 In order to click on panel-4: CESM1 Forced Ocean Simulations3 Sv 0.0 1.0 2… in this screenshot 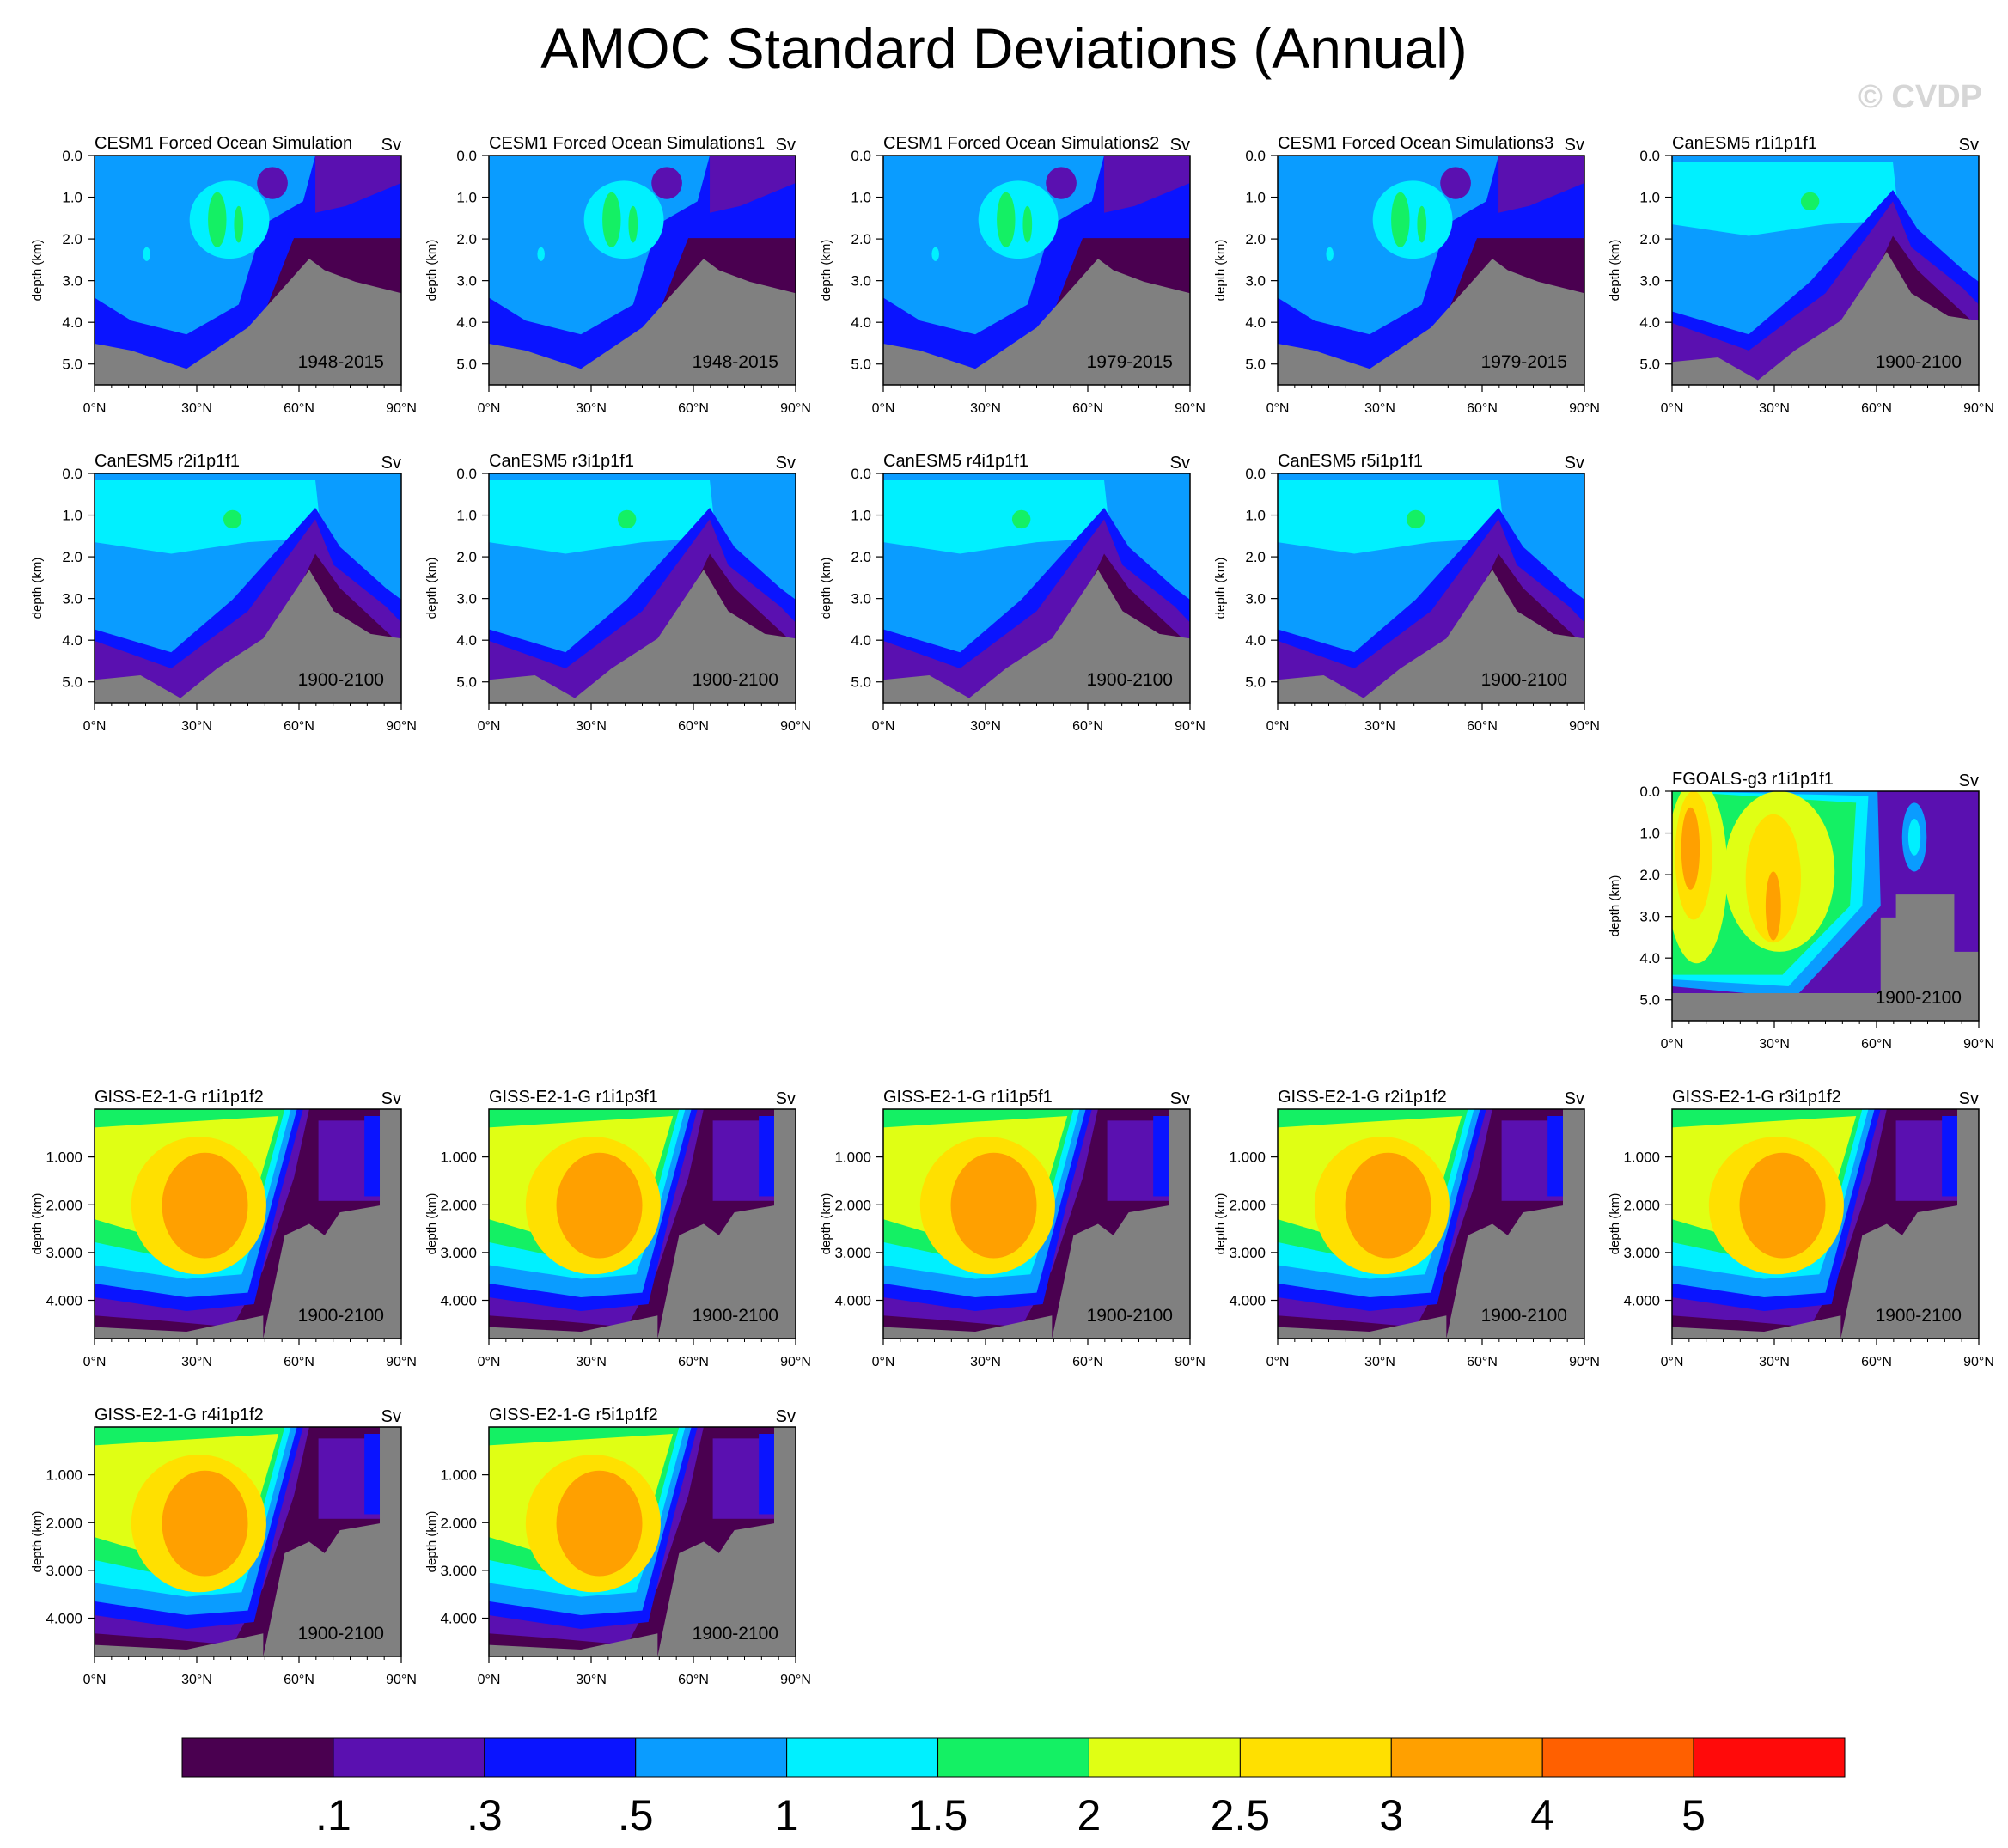, I will do `click(1406, 275)`.